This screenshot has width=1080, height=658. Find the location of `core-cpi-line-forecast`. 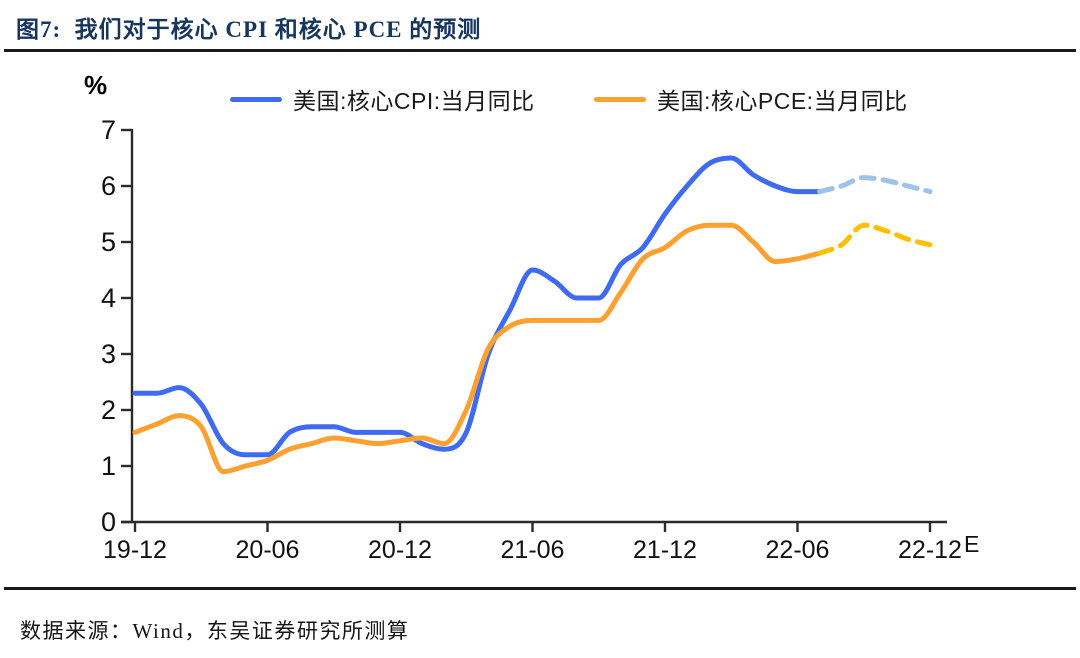

core-cpi-line-forecast is located at coordinates (875, 185).